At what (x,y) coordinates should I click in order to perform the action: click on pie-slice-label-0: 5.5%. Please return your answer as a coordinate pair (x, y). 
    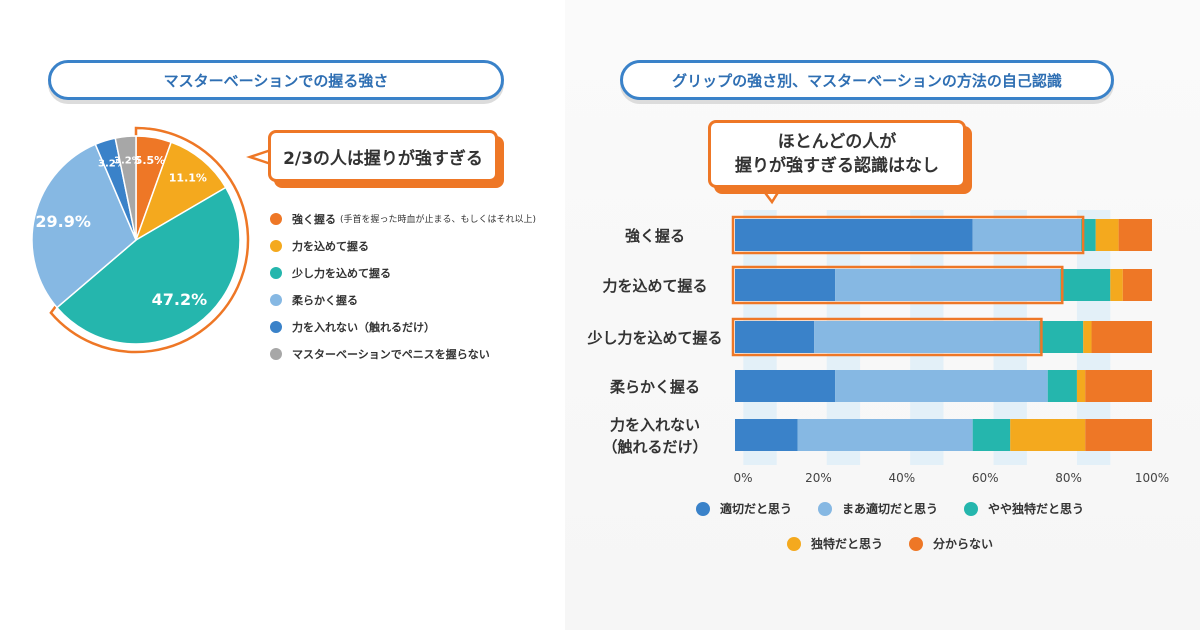
    Looking at the image, I should click on (150, 160).